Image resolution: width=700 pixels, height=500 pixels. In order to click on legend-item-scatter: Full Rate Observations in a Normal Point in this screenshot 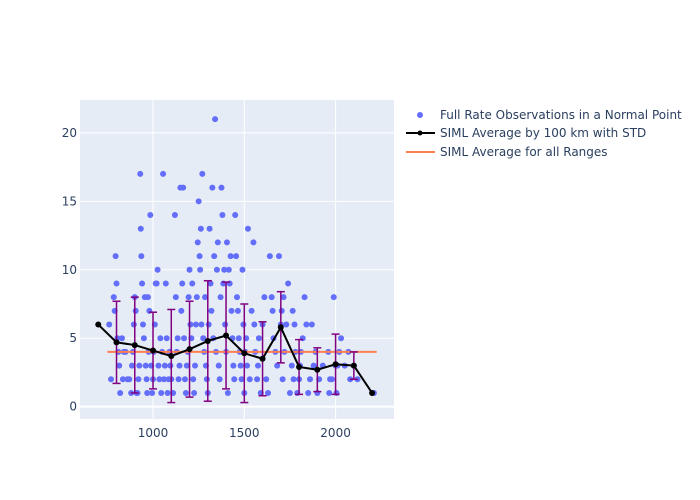, I will do `click(549, 115)`.